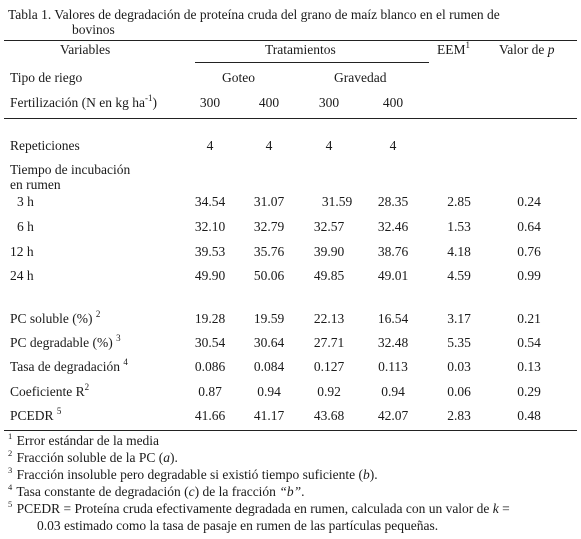  I want to click on cell: 43.68, so click(329, 415).